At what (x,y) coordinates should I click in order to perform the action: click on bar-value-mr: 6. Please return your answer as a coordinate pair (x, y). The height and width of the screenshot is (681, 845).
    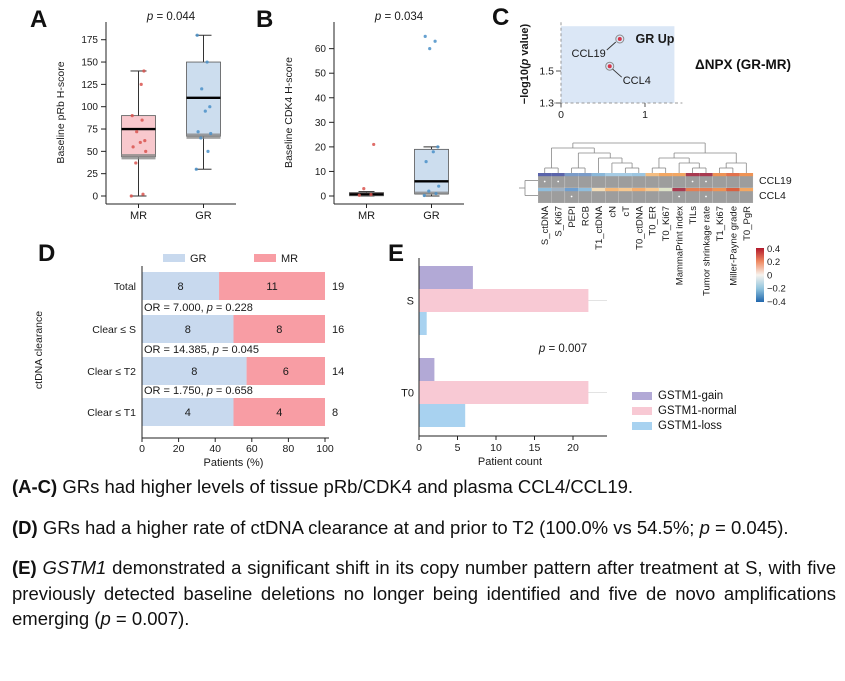
    Looking at the image, I should click on (286, 372).